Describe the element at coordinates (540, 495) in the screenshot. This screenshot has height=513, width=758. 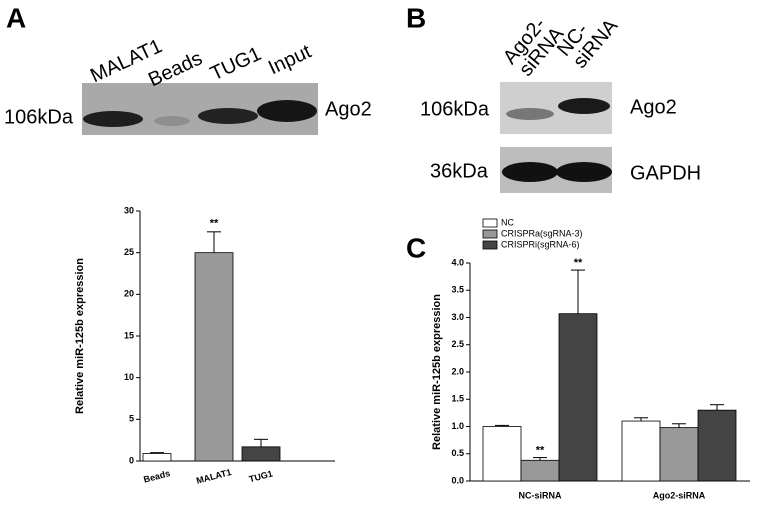
I see `x-tick-label: NC-siRNA` at that location.